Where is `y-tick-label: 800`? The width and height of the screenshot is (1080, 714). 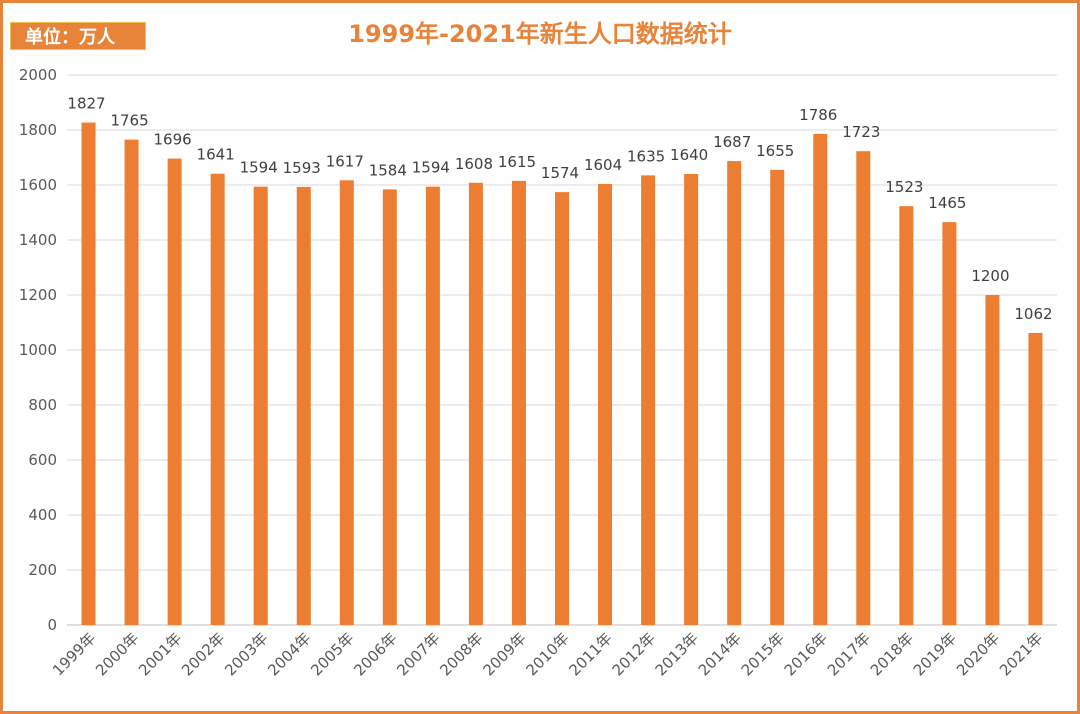
y-tick-label: 800 is located at coordinates (42, 405).